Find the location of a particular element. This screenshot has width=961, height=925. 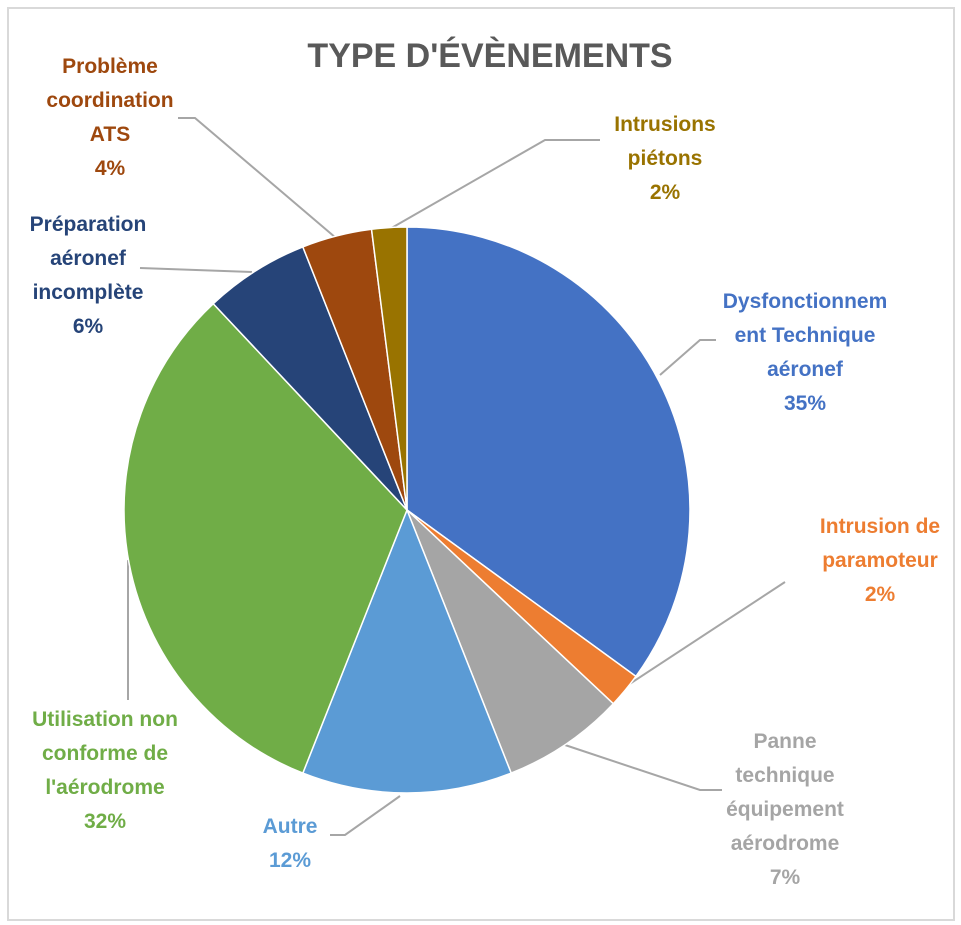

data-label: Problème coordination ATS 4% is located at coordinates (110, 118).